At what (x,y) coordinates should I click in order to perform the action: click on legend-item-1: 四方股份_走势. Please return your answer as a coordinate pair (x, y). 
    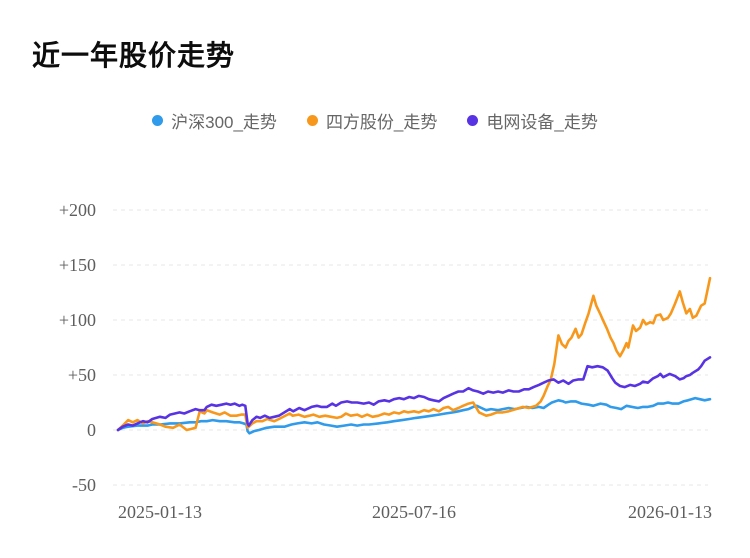
    Looking at the image, I should click on (372, 120).